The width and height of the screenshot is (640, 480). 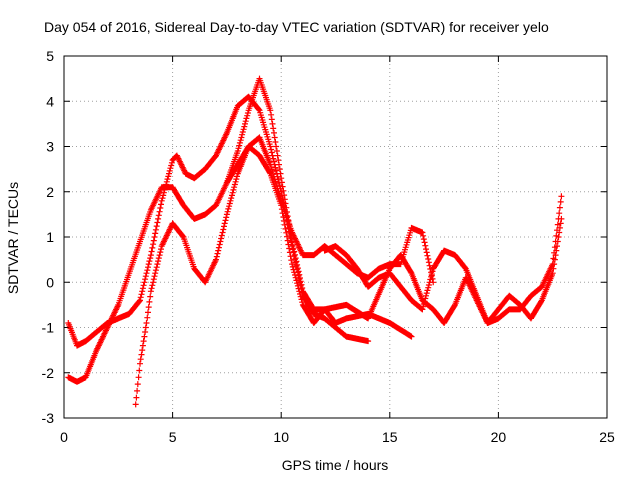 I want to click on x-tick-label: 15, so click(x=390, y=437).